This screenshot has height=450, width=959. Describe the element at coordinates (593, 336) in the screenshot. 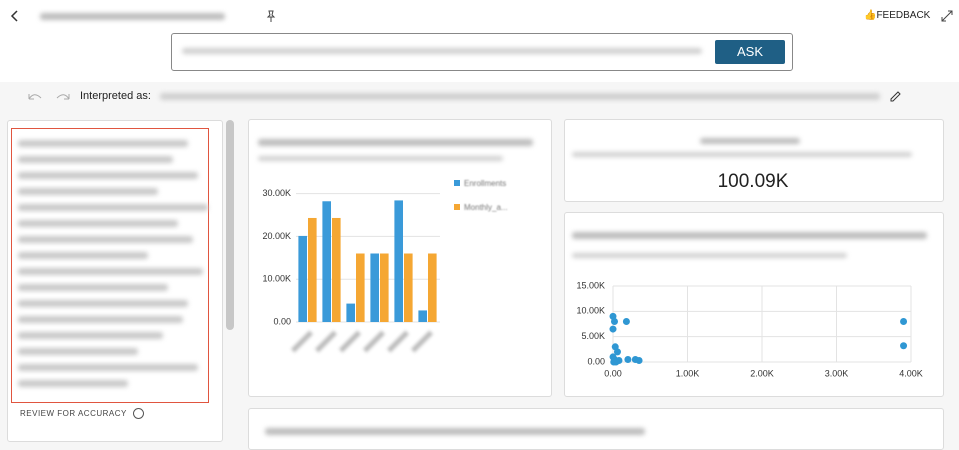

I see `y-tick-label: 5.00K` at that location.